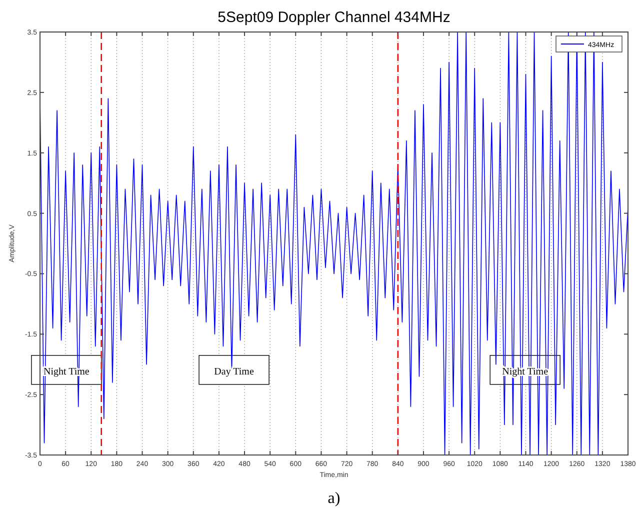  Describe the element at coordinates (234, 372) in the screenshot. I see `annotation: Day Time` at that location.